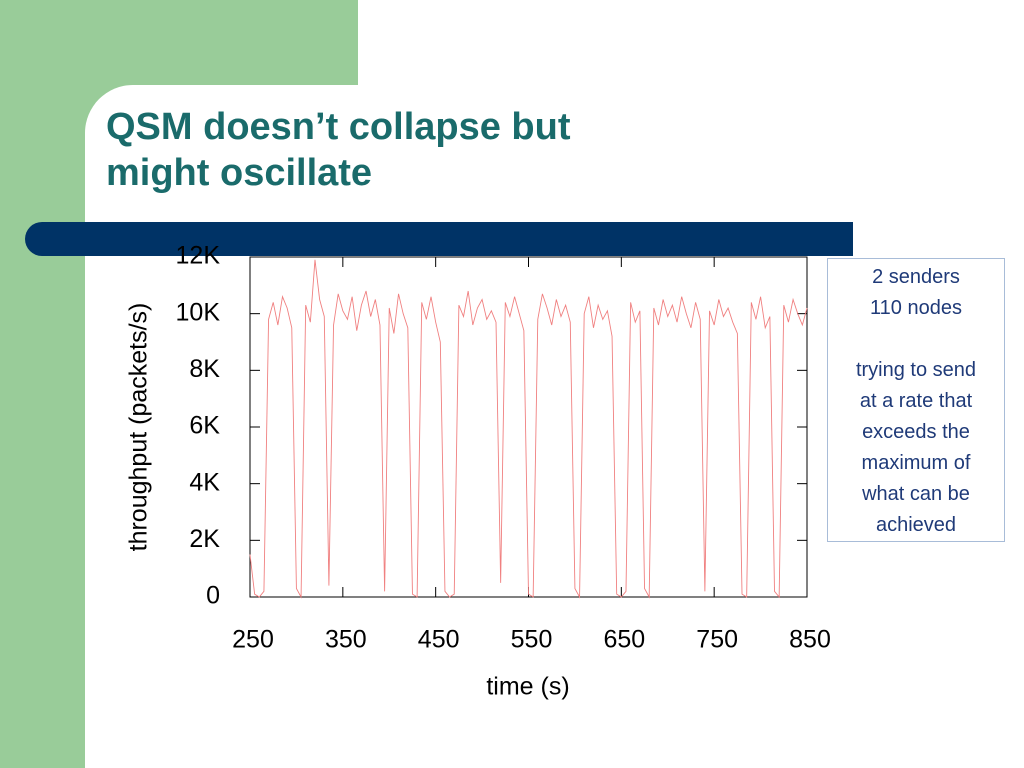 The width and height of the screenshot is (1024, 768). Describe the element at coordinates (204, 482) in the screenshot. I see `y-tick-label: 4K` at that location.